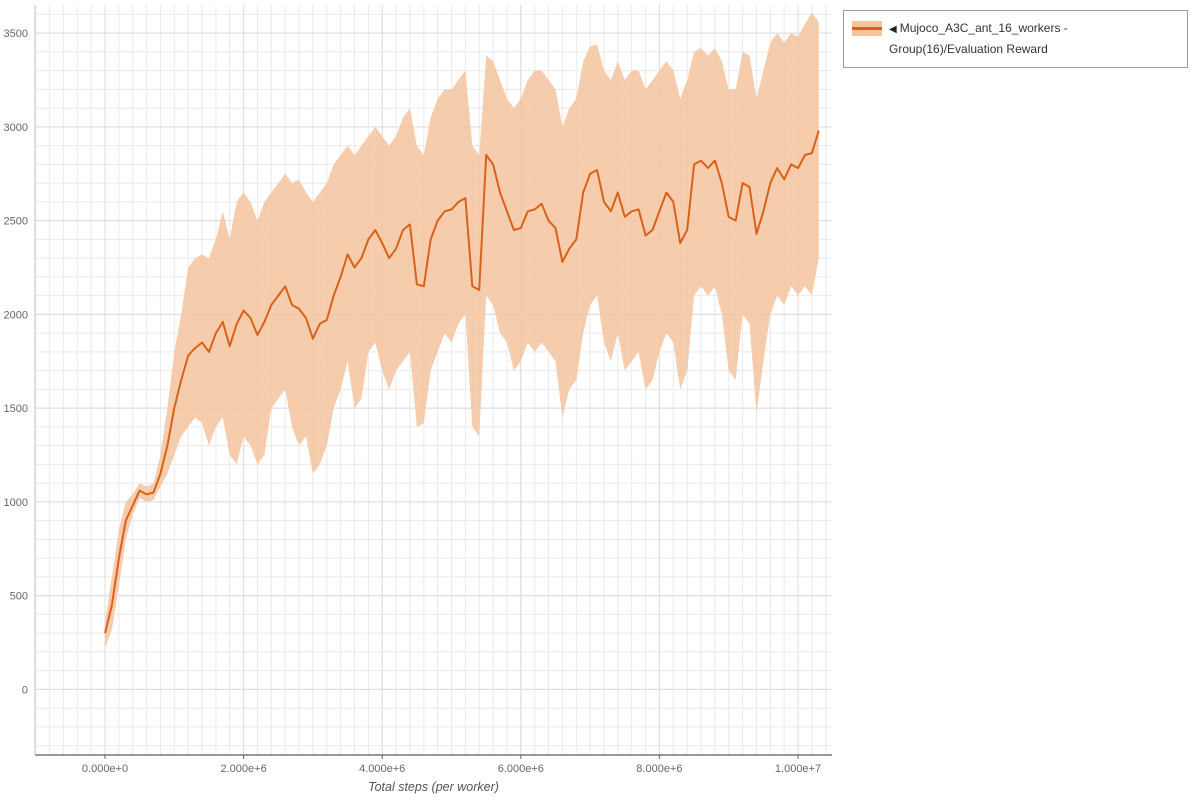 The height and width of the screenshot is (800, 1200). What do you see at coordinates (382, 769) in the screenshot?
I see `x-tick-label: 4.000e+6` at bounding box center [382, 769].